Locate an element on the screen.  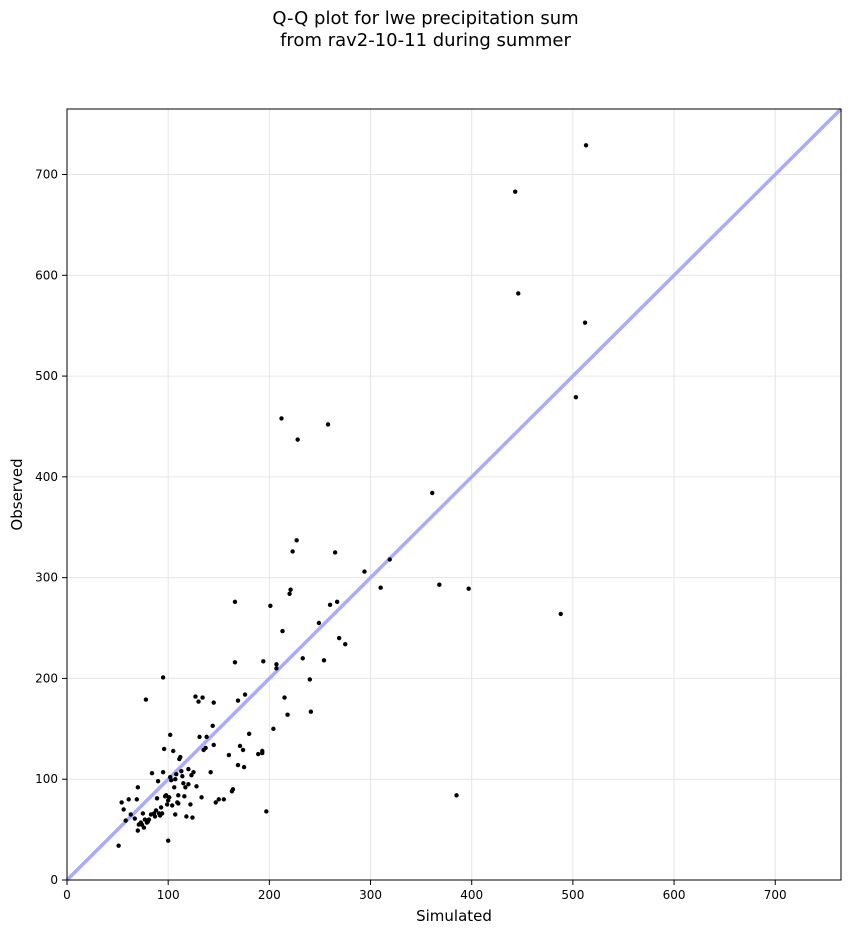
y-axis-label: Observed is located at coordinates (17, 494).